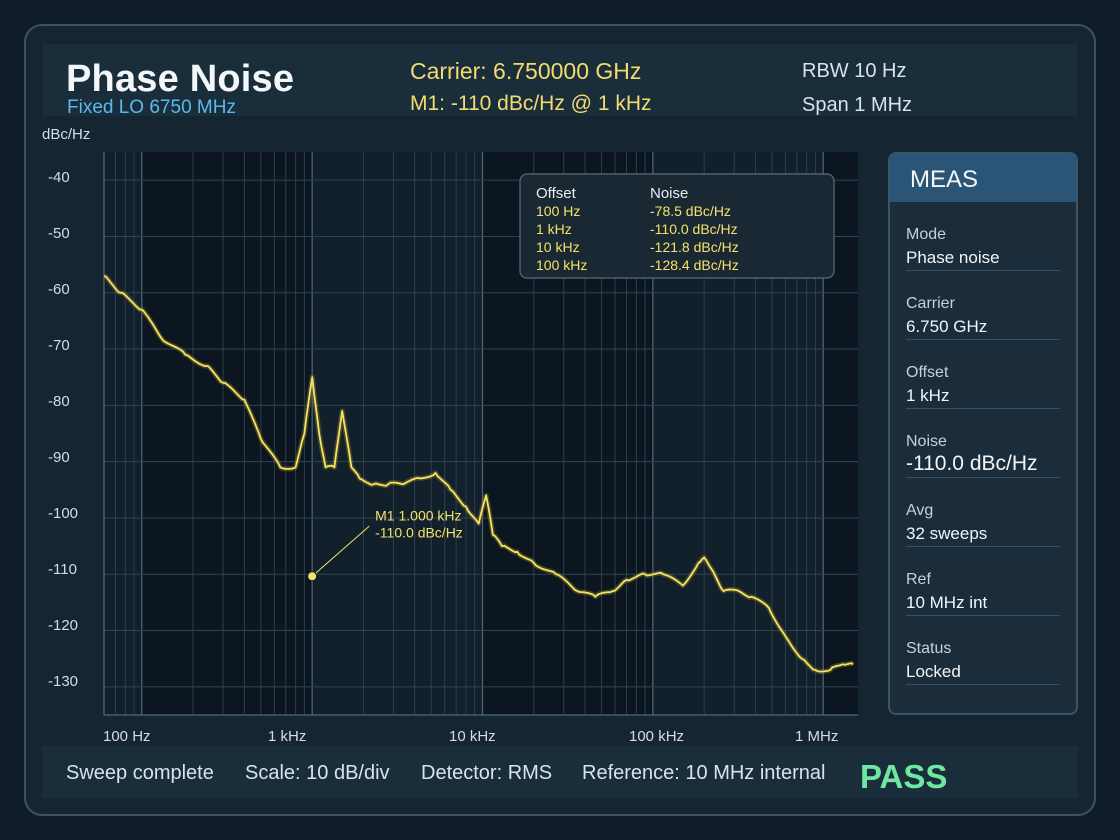  What do you see at coordinates (694, 229) in the screenshot?
I see `table-cell: -110.0 dBc/Hz` at bounding box center [694, 229].